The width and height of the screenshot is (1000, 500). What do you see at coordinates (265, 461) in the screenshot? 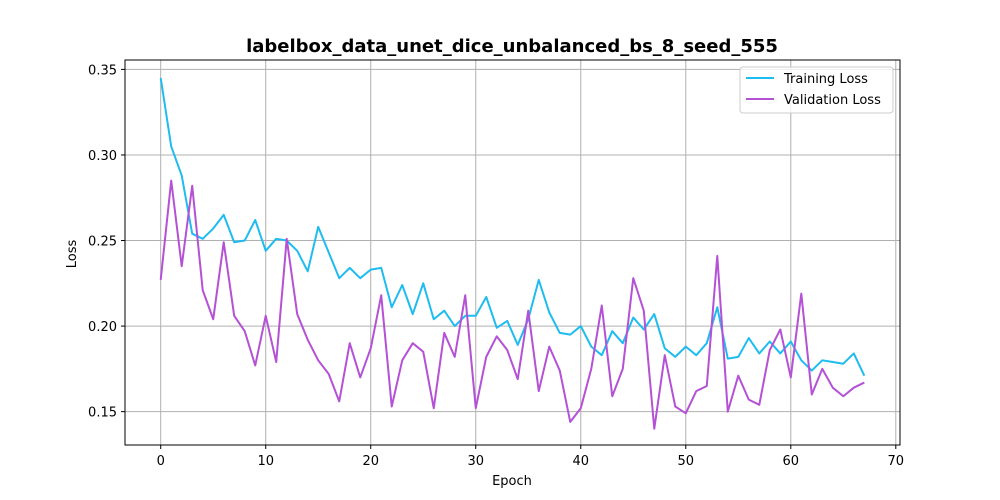
I see `x-tick-label: 10` at bounding box center [265, 461].